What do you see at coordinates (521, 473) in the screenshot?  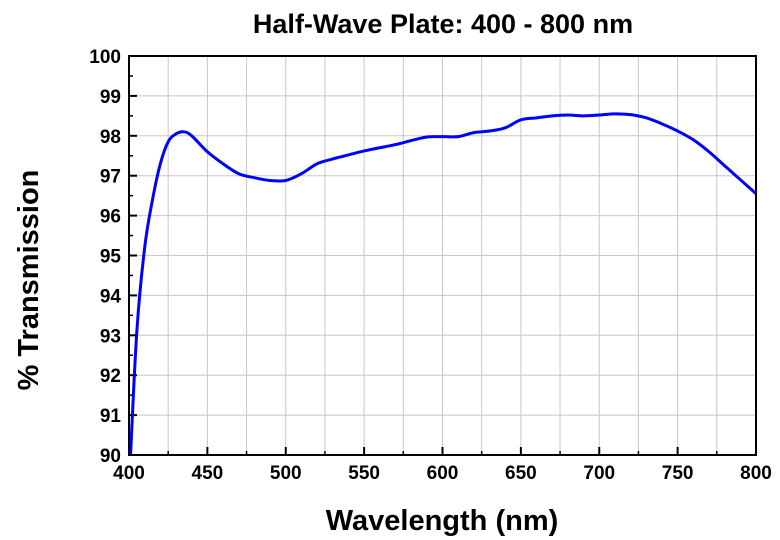 I see `x-tick-label: 650` at bounding box center [521, 473].